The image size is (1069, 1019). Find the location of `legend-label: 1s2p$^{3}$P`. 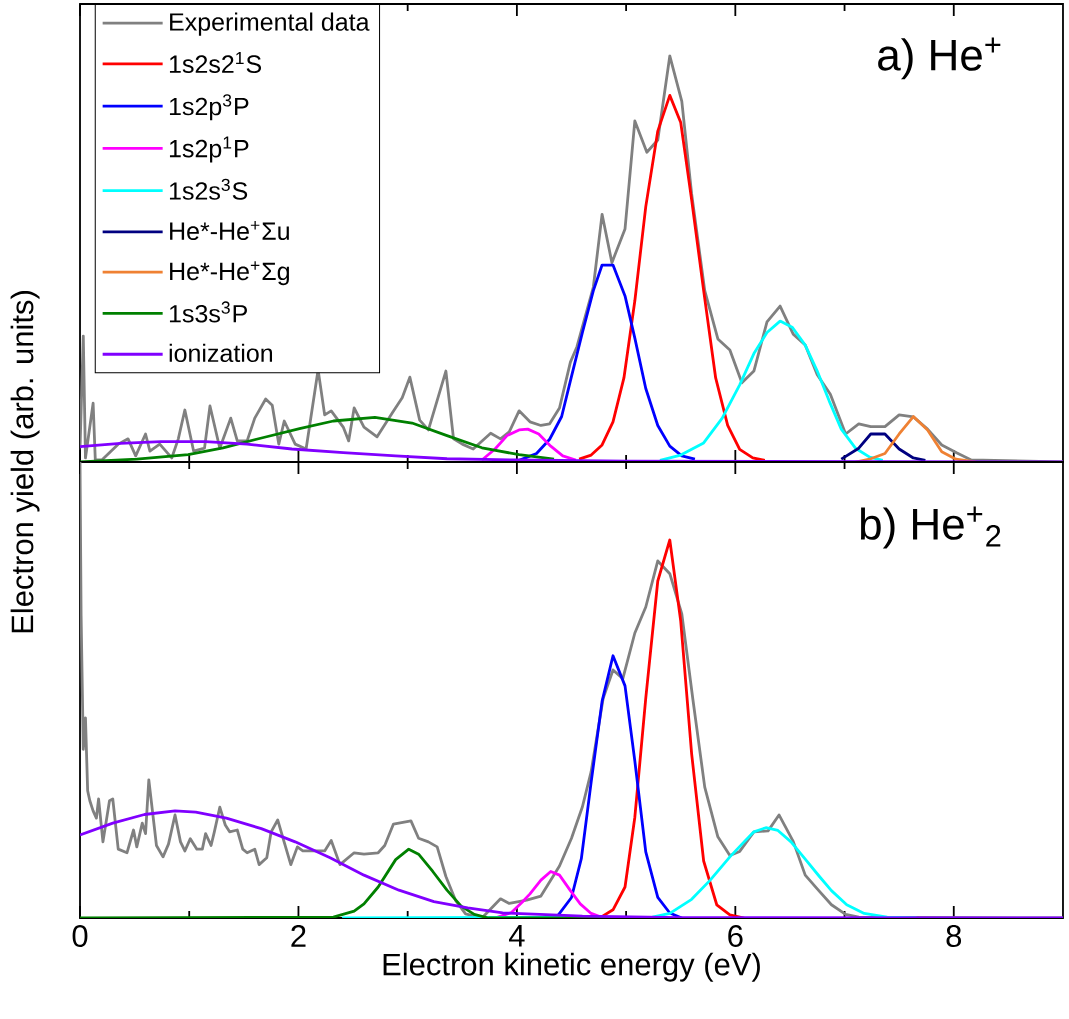

legend-label: 1s2p$^{3}$P is located at coordinates (209, 107).